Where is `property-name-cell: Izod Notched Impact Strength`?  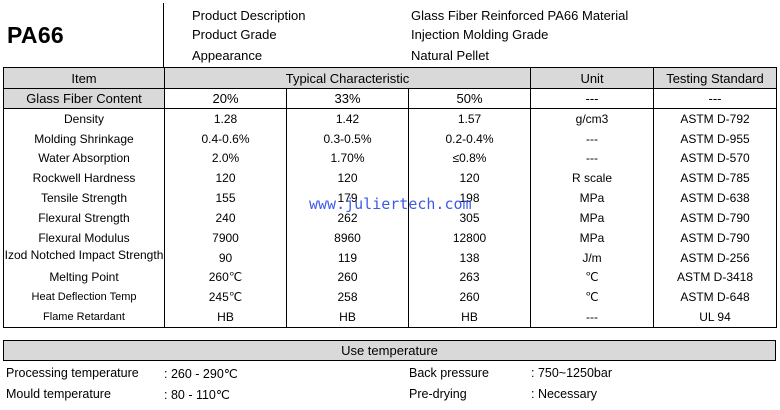
property-name-cell: Izod Notched Impact Strength is located at coordinates (84, 257).